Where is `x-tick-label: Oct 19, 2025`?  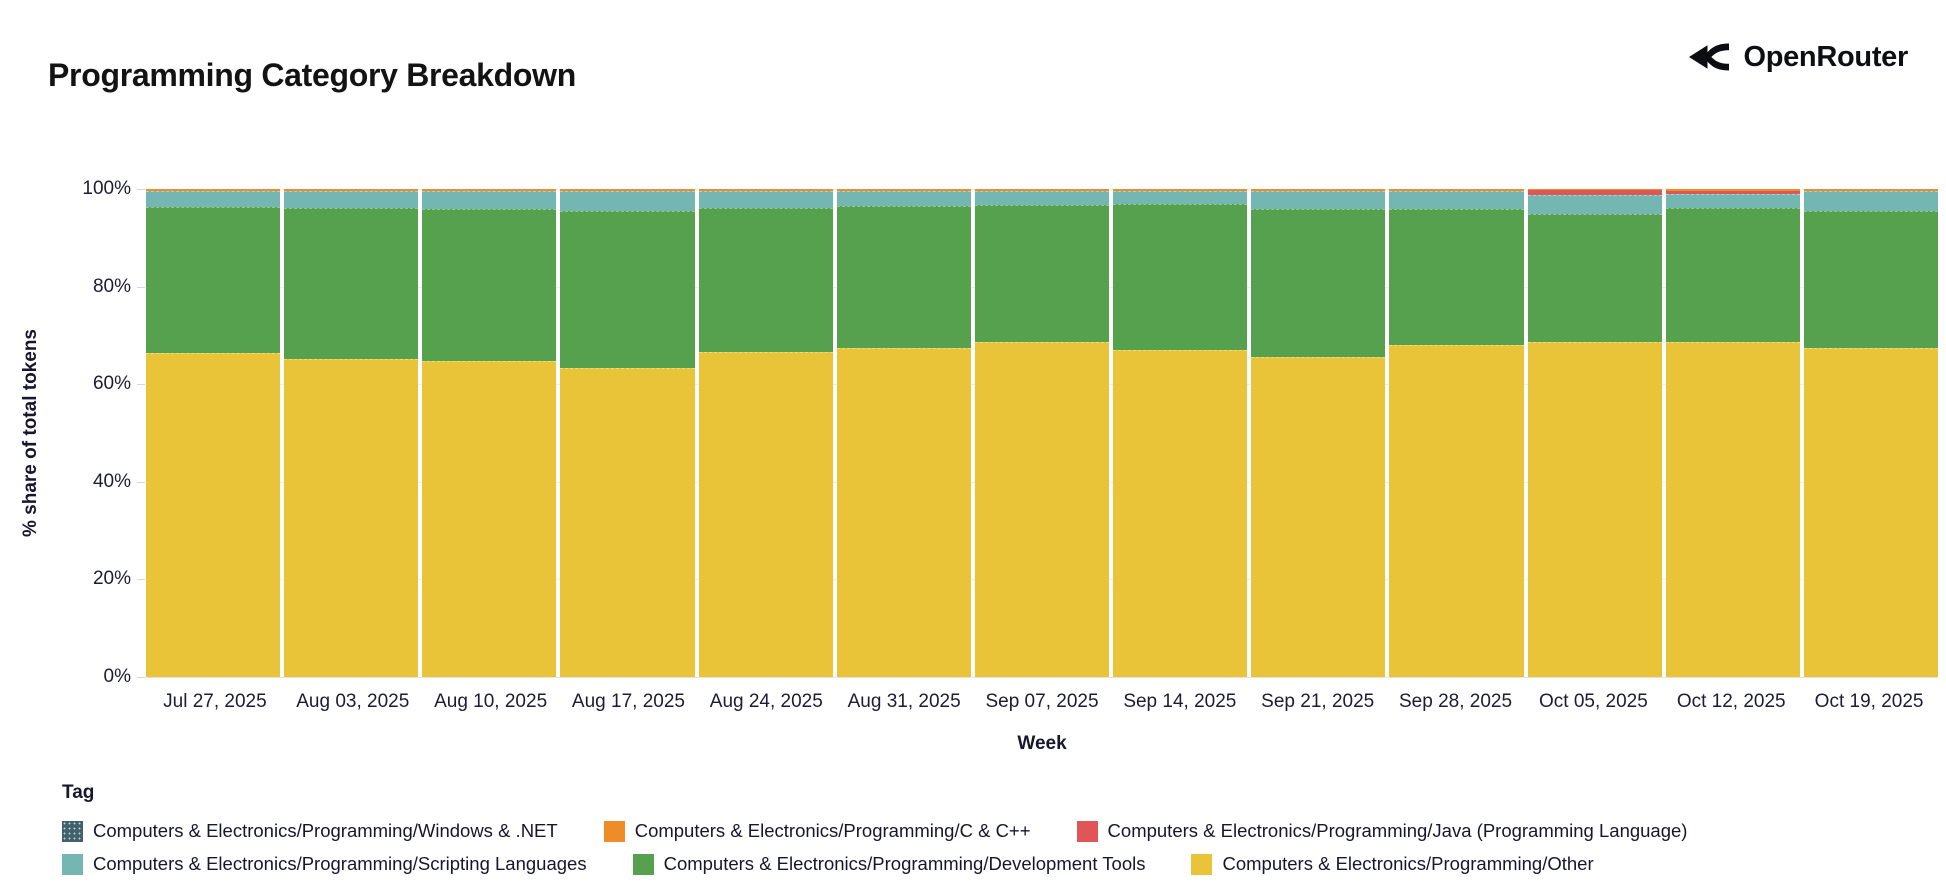 x-tick-label: Oct 19, 2025 is located at coordinates (1869, 701).